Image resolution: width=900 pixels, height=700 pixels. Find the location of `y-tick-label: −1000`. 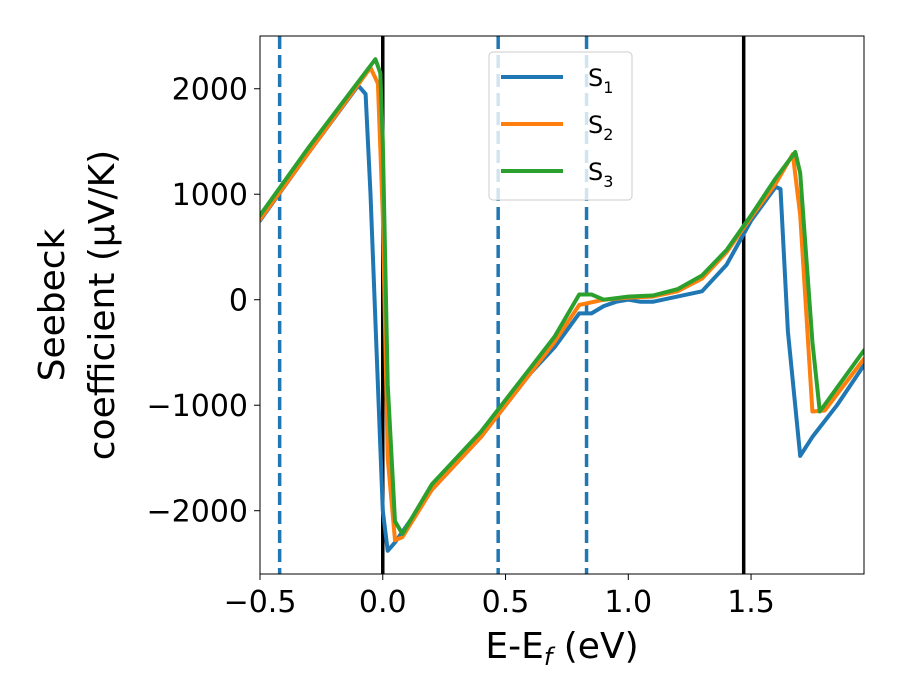

y-tick-label: −1000 is located at coordinates (197, 406).